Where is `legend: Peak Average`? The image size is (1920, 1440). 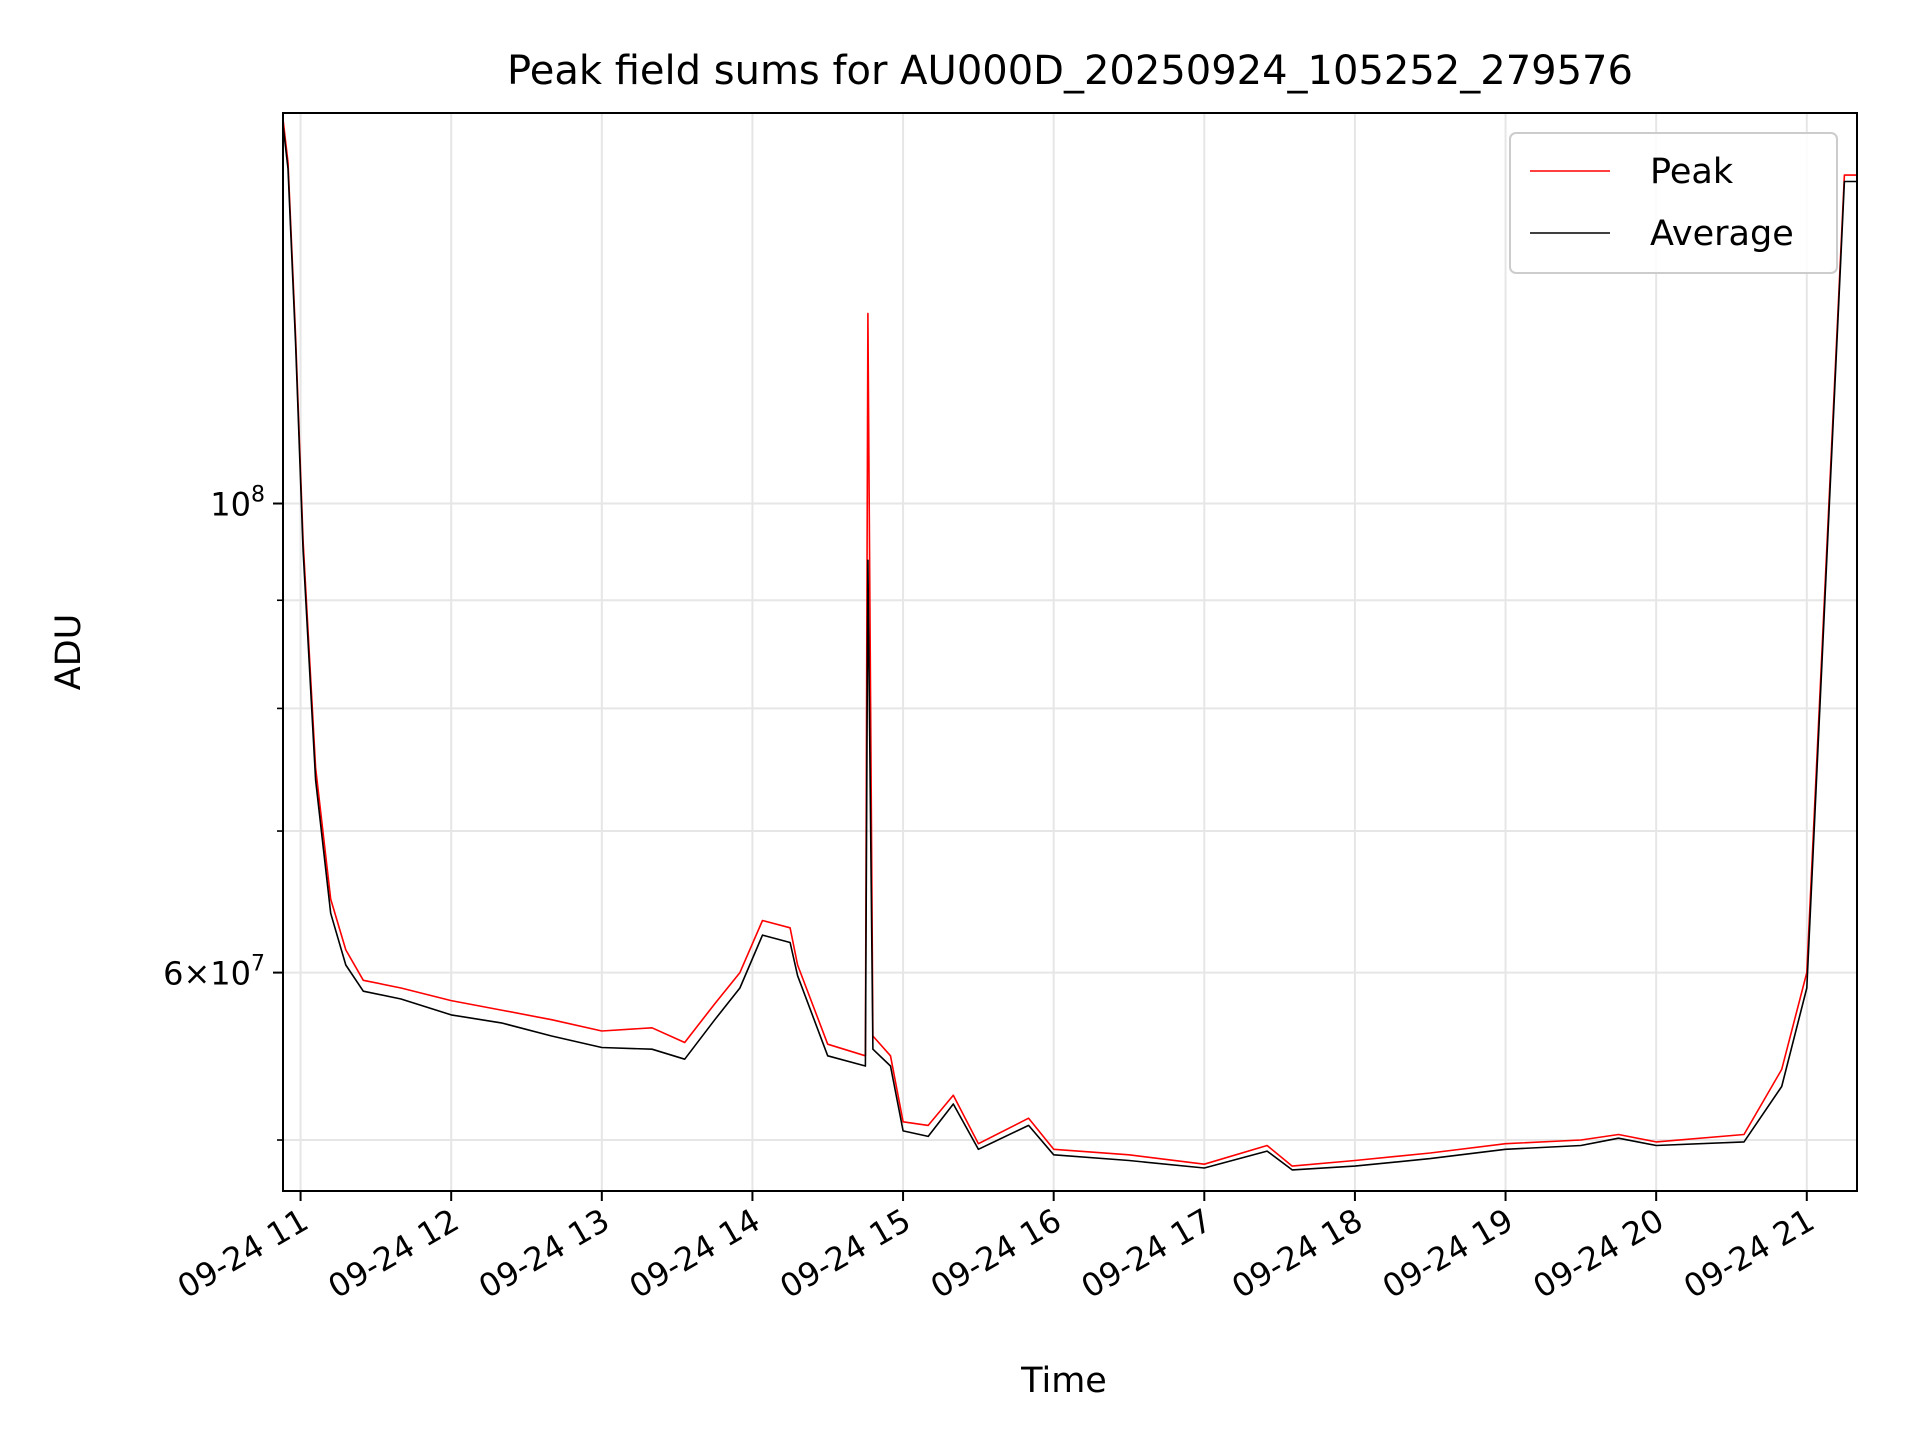 legend: Peak Average is located at coordinates (1673, 203).